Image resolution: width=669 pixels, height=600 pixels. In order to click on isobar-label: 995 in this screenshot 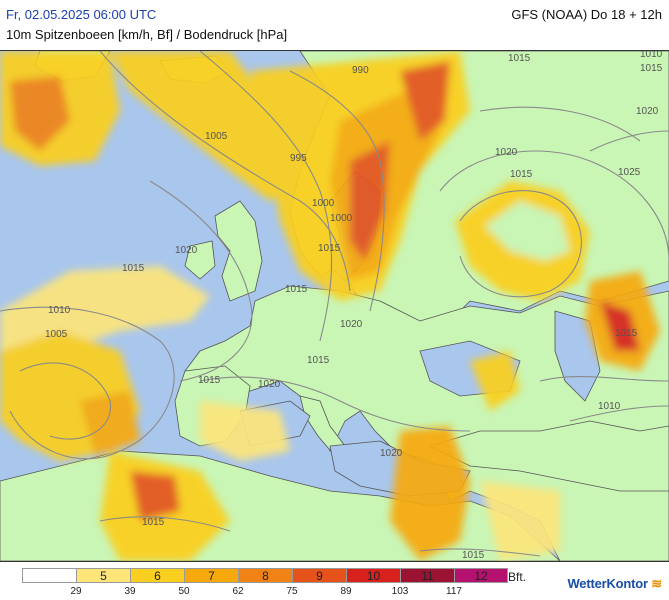, I will do `click(298, 158)`.